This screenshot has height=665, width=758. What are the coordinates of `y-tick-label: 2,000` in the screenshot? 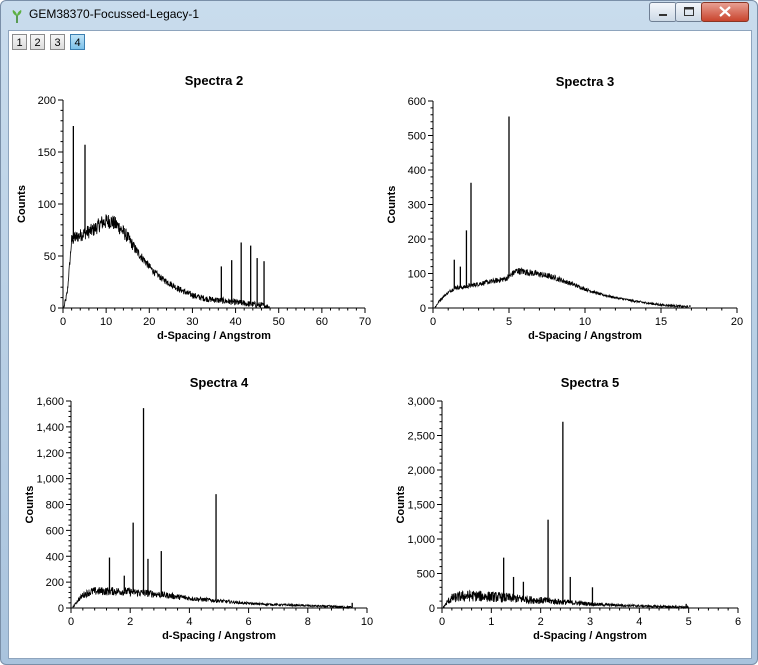 It's located at (421, 471).